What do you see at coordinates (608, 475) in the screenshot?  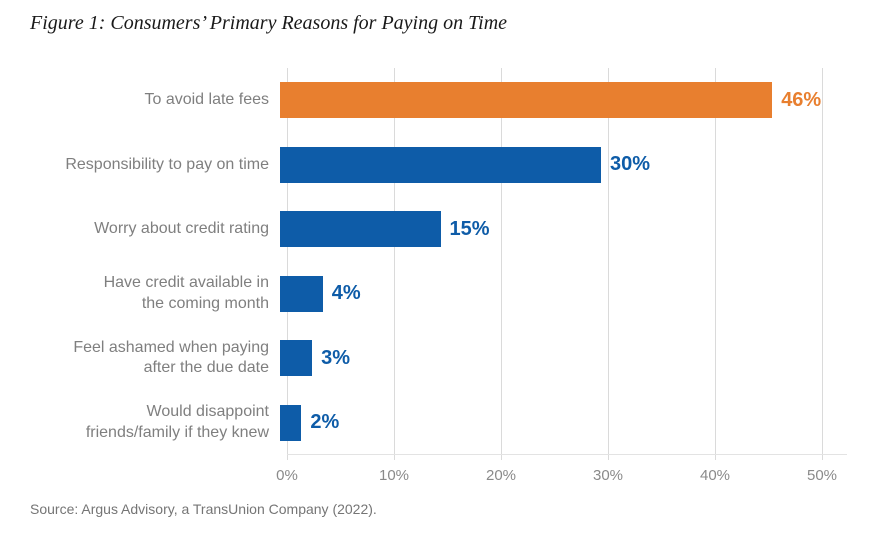 I see `x-tick-label-30: 30%` at bounding box center [608, 475].